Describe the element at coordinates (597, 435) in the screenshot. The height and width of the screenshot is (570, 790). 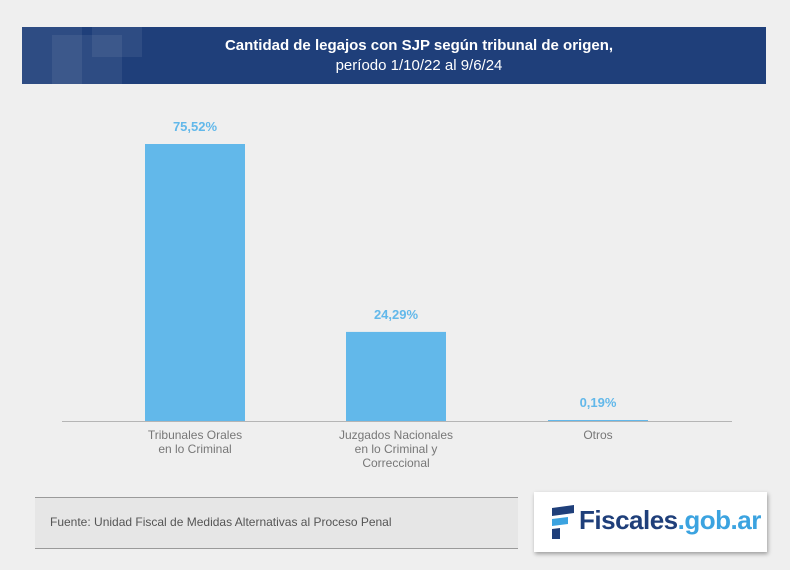
I see `category-label: Otros` at that location.